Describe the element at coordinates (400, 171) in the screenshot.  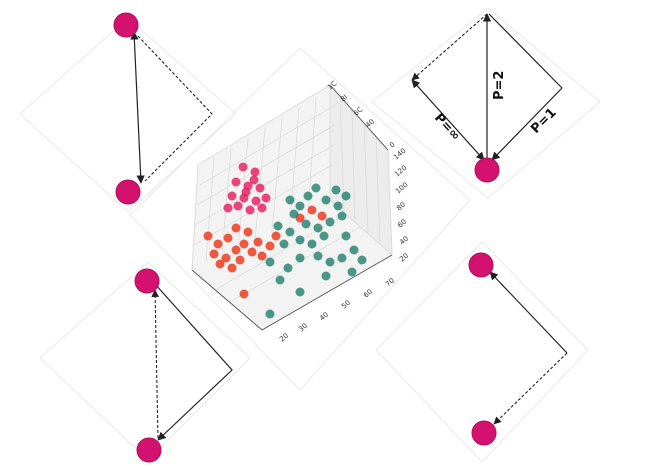
I see `tick-label: 120` at that location.